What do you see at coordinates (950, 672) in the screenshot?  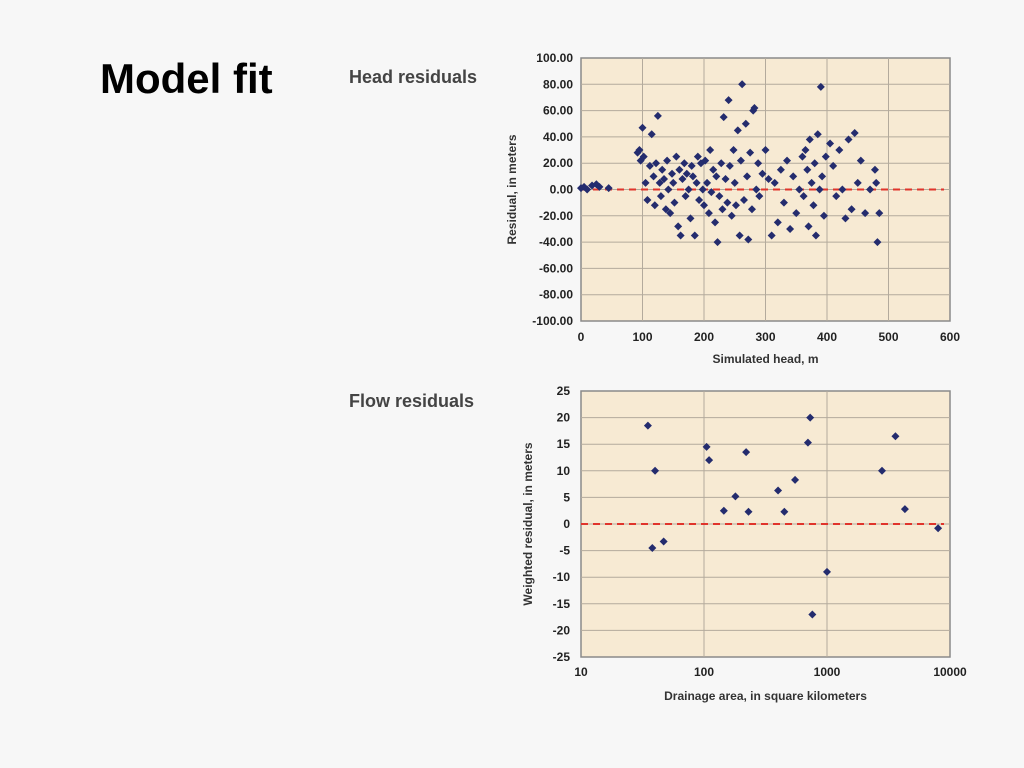 I see `x-tick-label: 10000` at bounding box center [950, 672].